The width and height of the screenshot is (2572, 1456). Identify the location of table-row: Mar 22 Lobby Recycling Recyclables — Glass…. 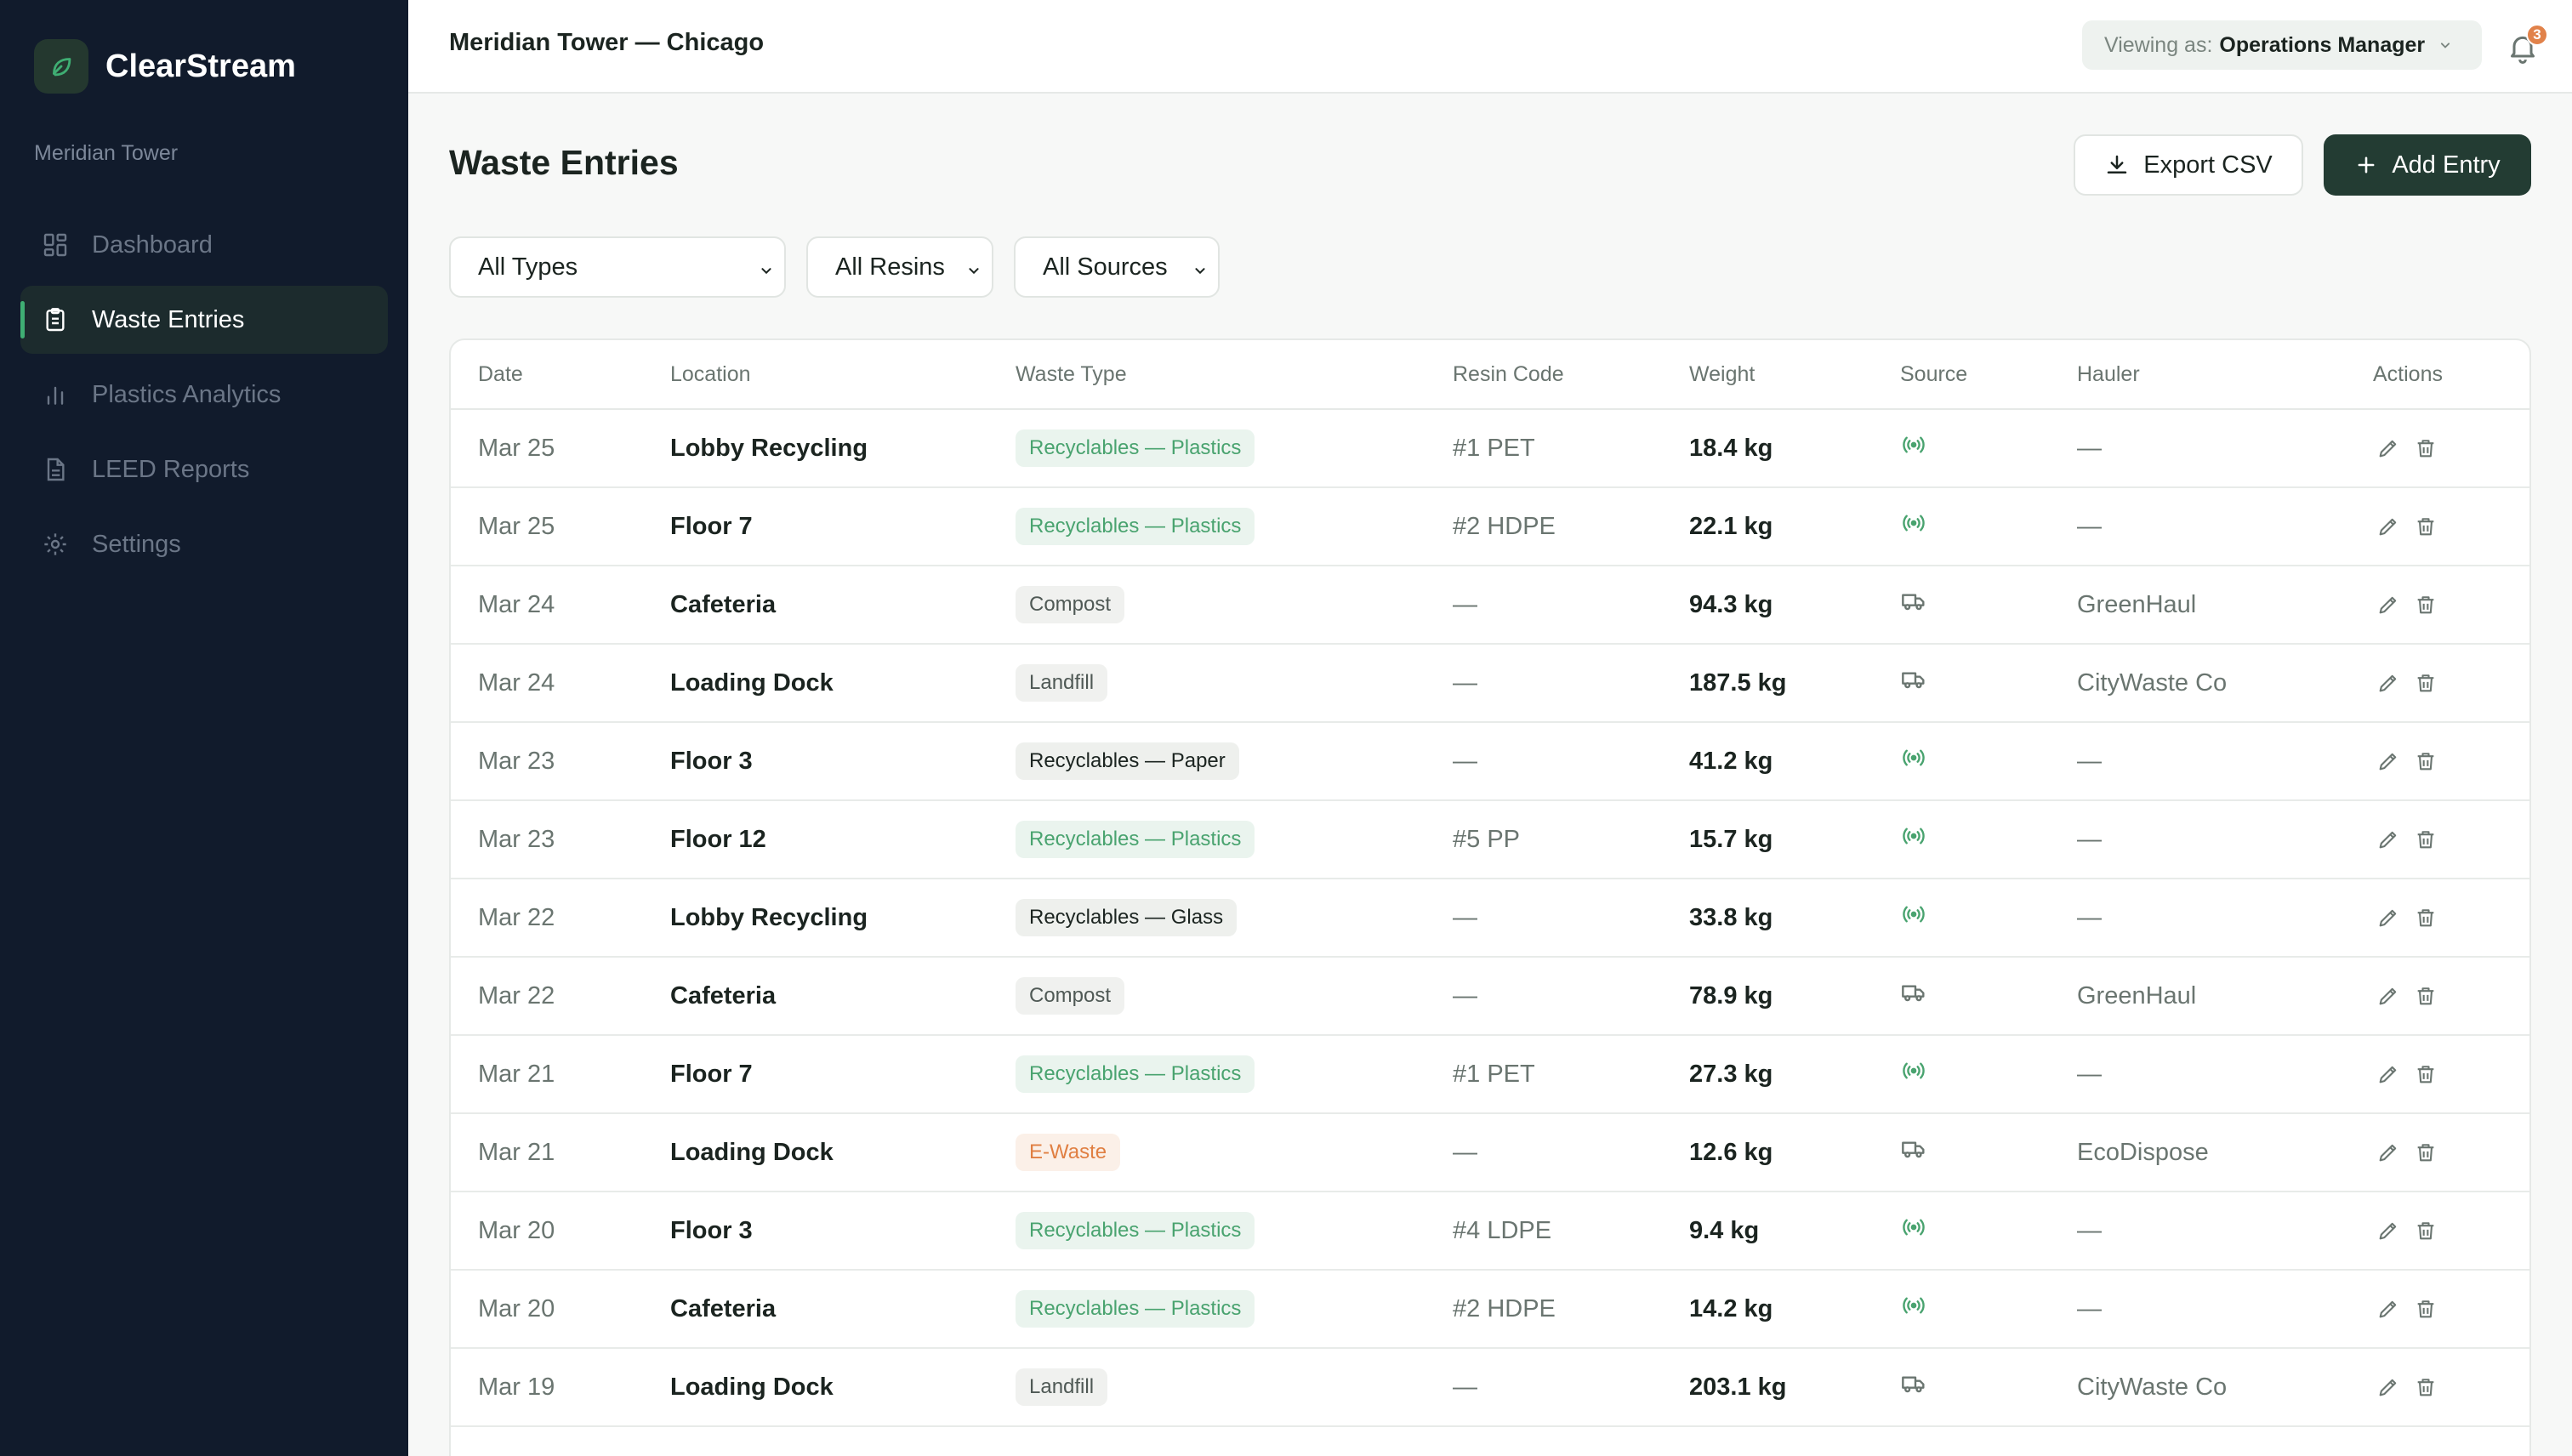
(1490, 918).